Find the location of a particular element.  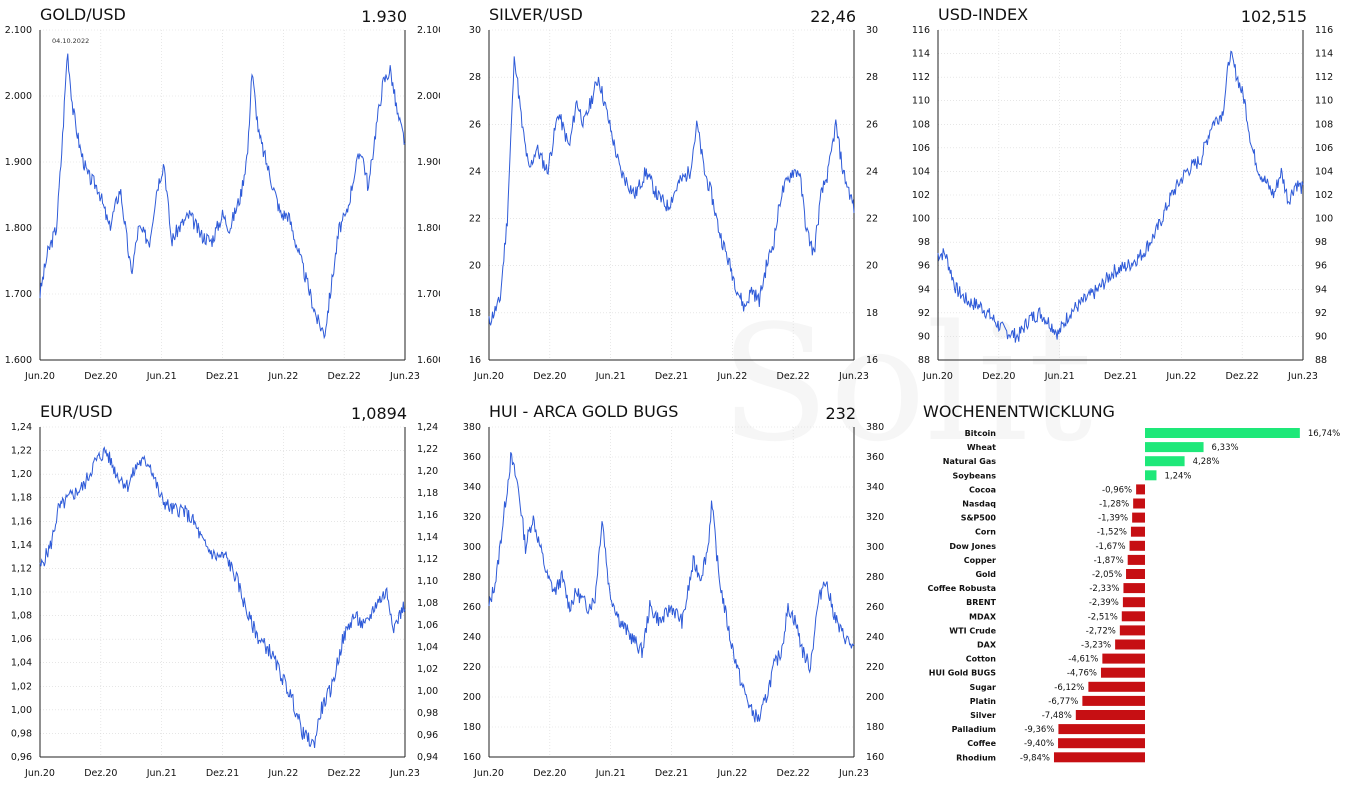

y-tick-label-left: 1,14 is located at coordinates (21, 545).